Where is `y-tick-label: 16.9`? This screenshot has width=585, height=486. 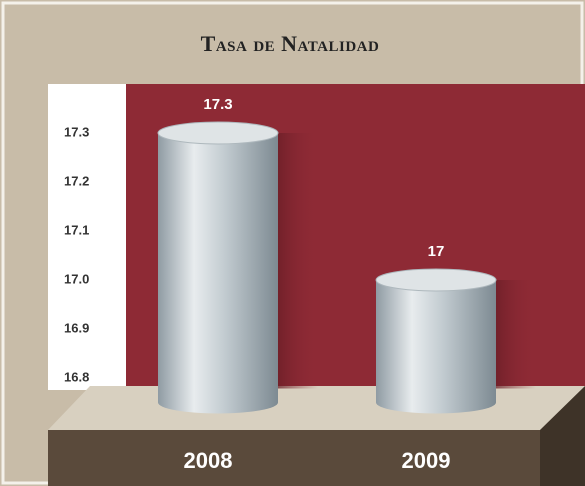 y-tick-label: 16.9 is located at coordinates (76, 327).